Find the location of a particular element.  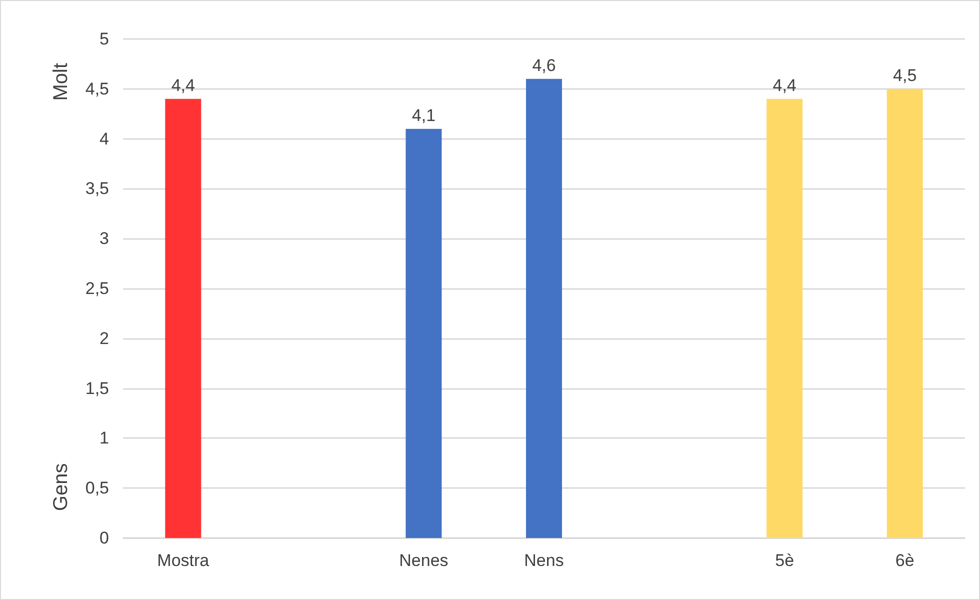

y-tick-label: 2,5 is located at coordinates (97, 288).